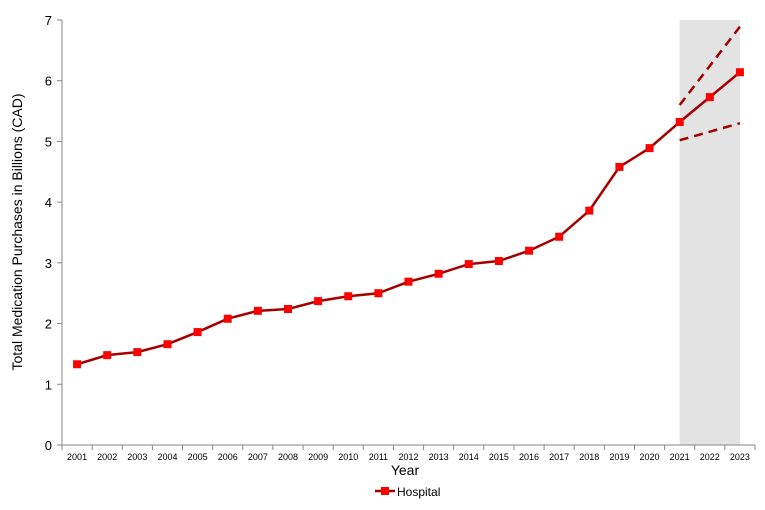  Describe the element at coordinates (418, 492) in the screenshot. I see `legend-label: Hospital` at that location.